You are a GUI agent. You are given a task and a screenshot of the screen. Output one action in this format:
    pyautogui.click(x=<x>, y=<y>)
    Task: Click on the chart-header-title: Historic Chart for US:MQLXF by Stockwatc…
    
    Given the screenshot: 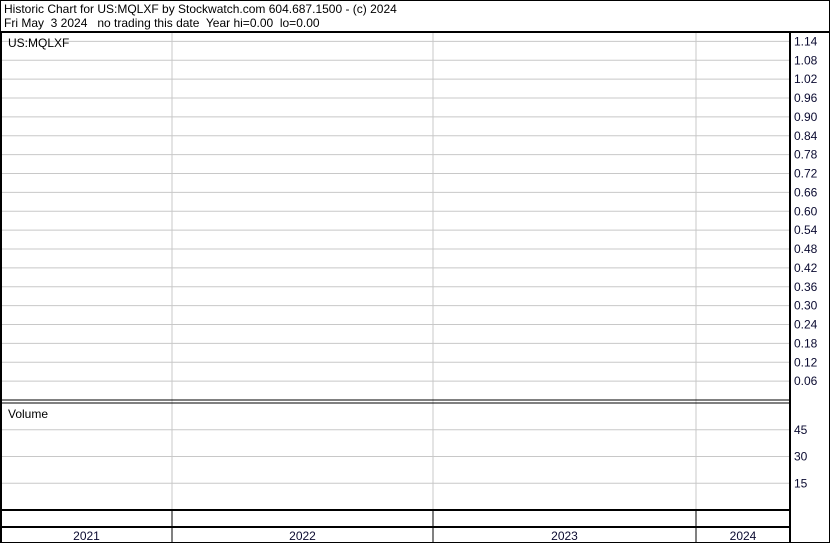 What is the action you would take?
    pyautogui.click(x=200, y=9)
    